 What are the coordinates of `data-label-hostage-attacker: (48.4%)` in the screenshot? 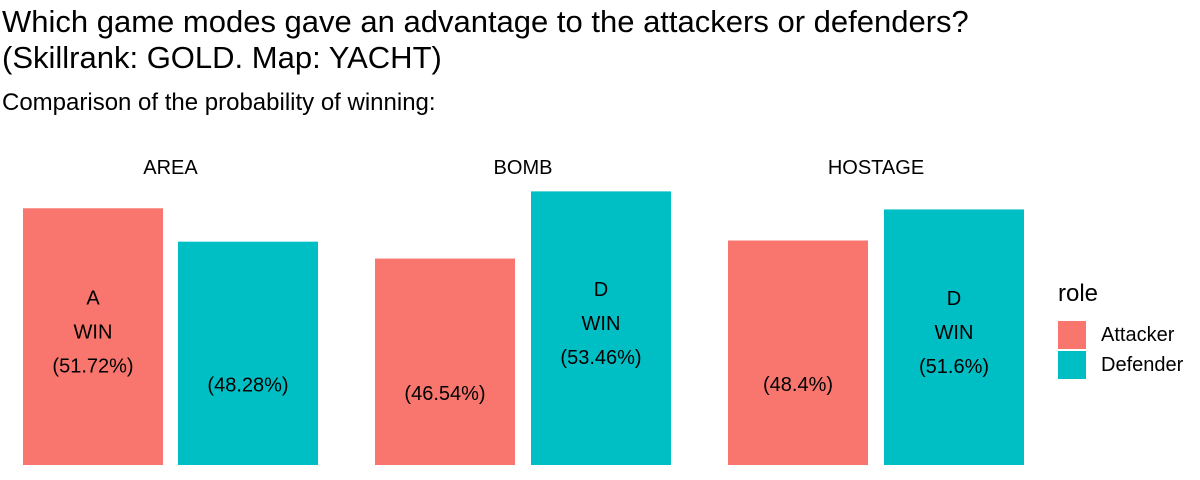 It's located at (798, 385).